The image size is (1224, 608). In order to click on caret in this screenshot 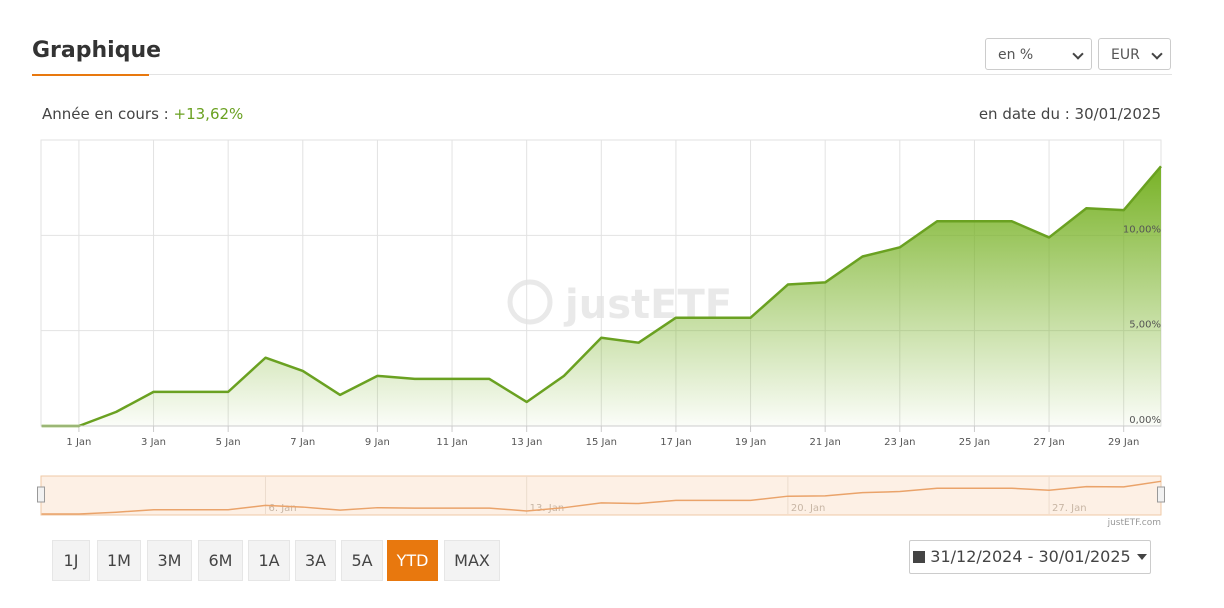, I will do `click(1141, 557)`.